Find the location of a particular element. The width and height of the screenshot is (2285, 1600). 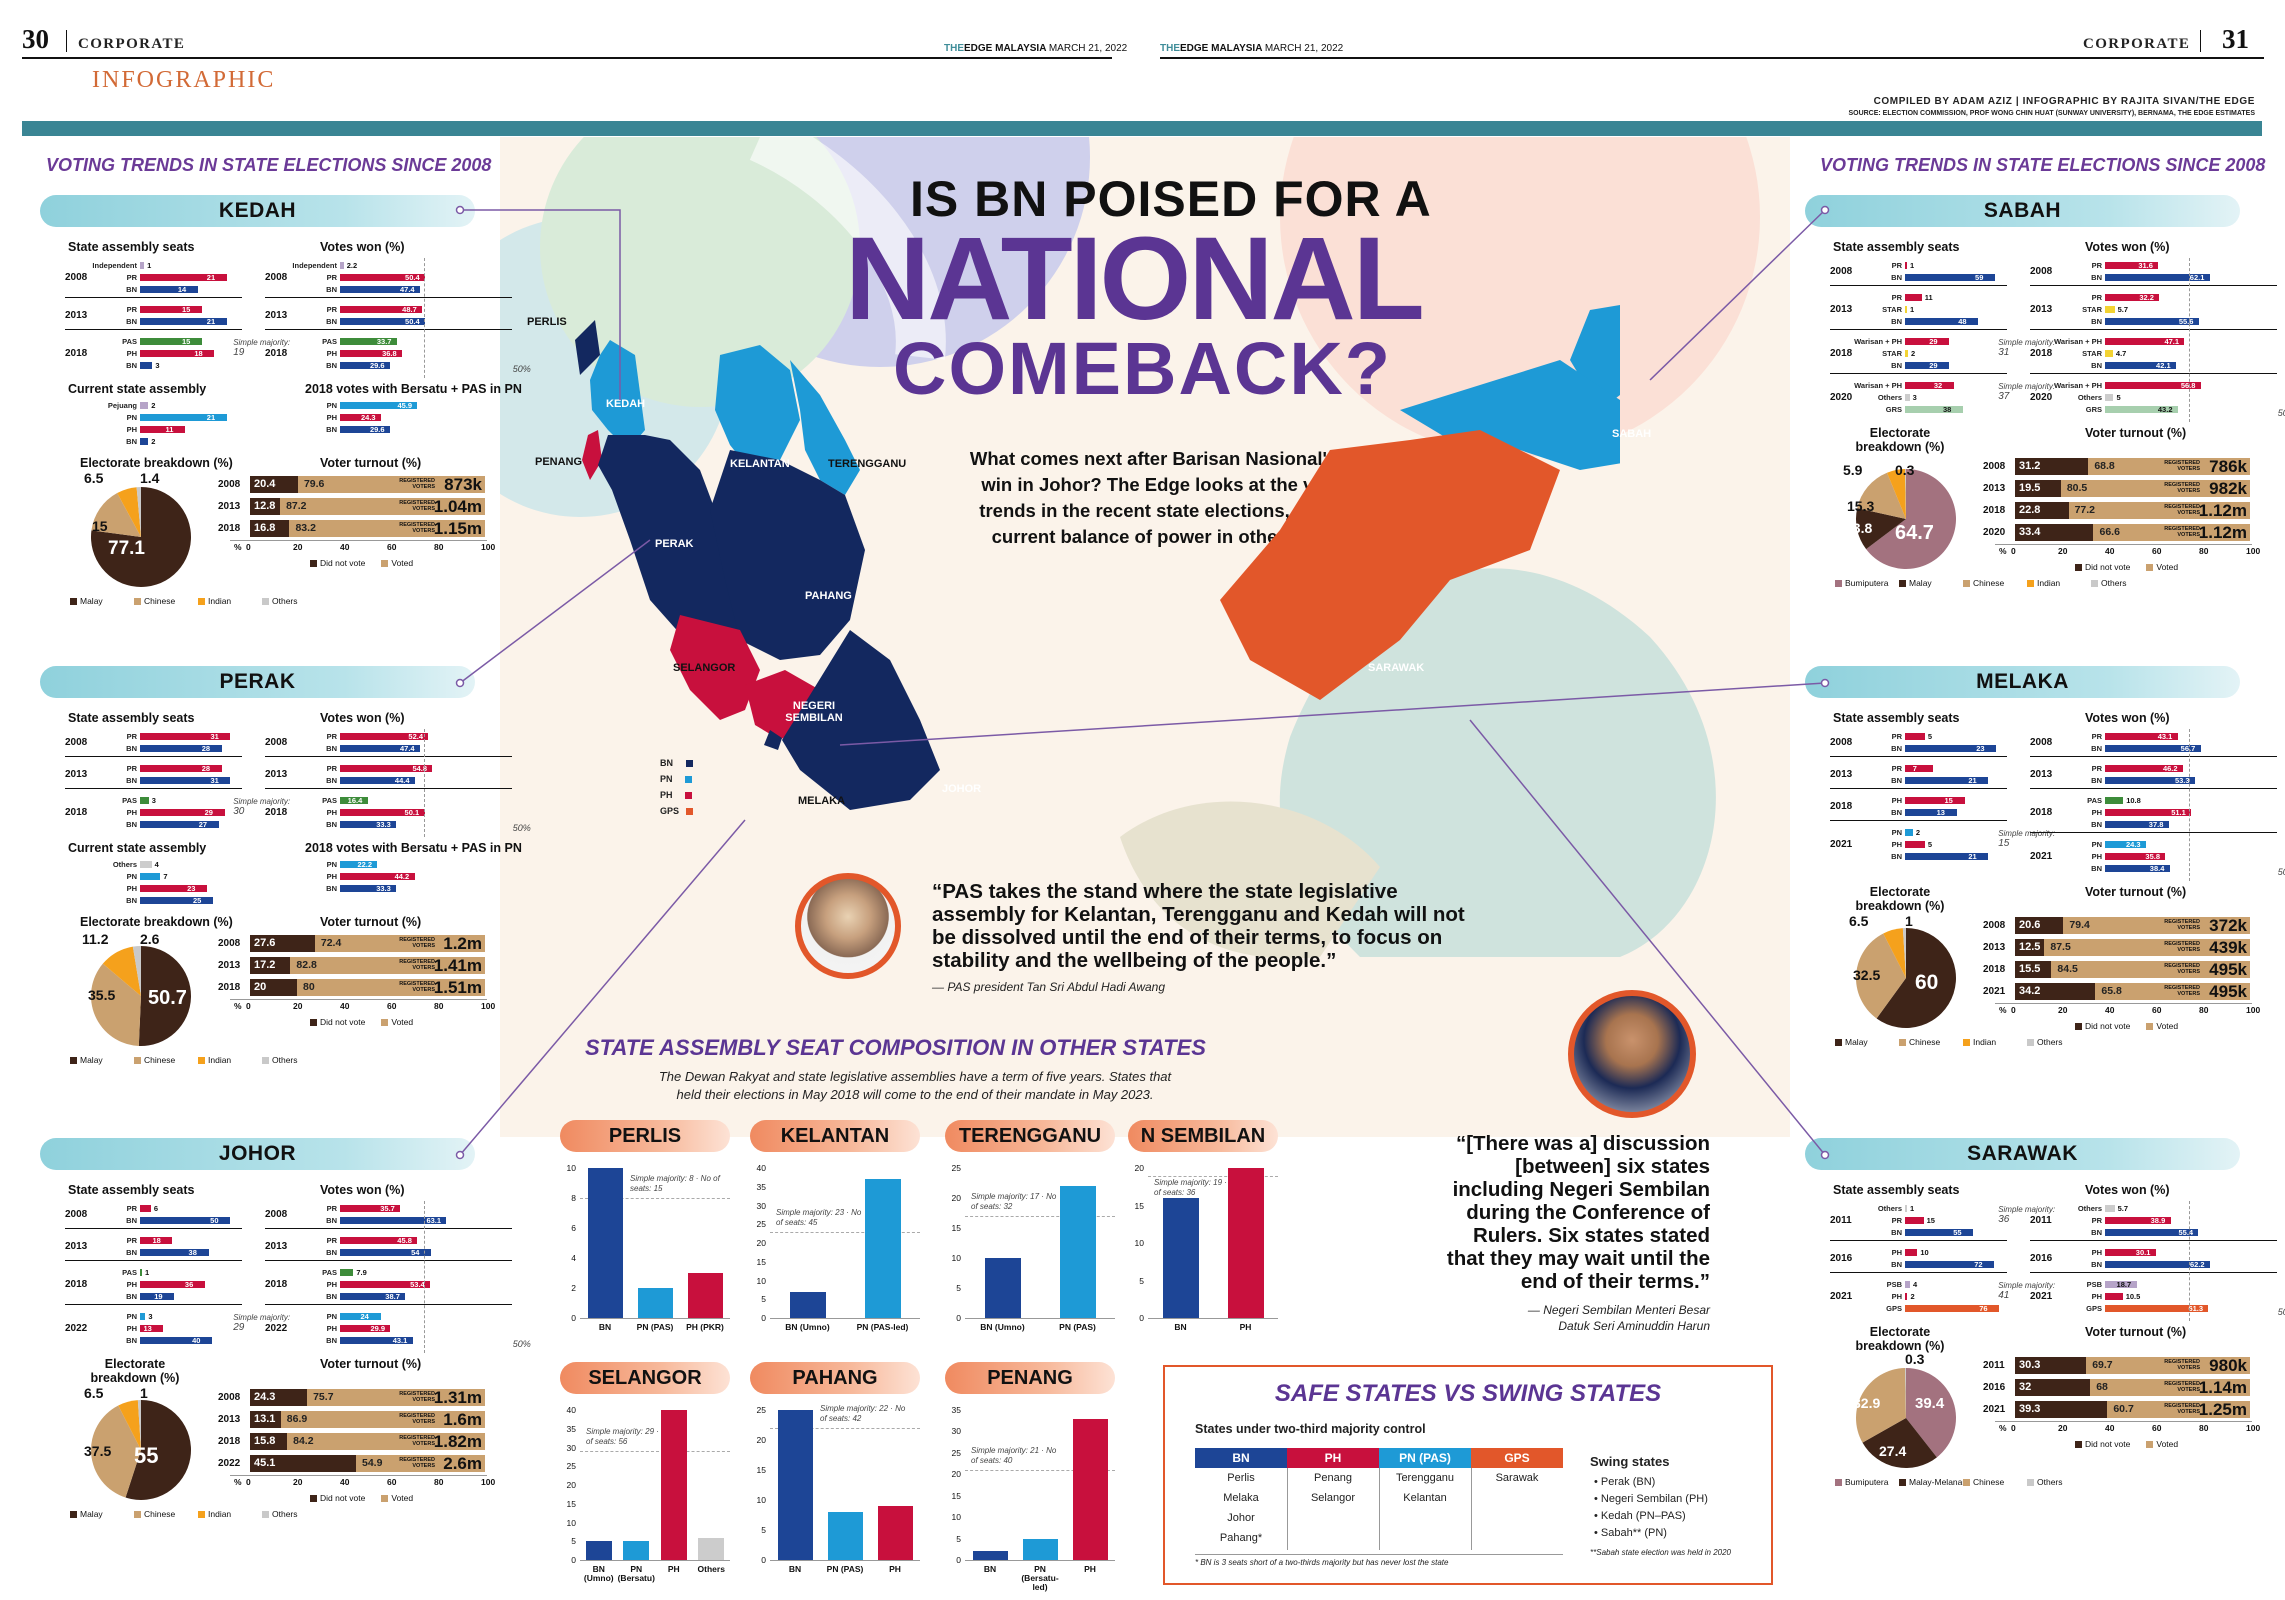

voted-value: 68.8 is located at coordinates (2104, 466).